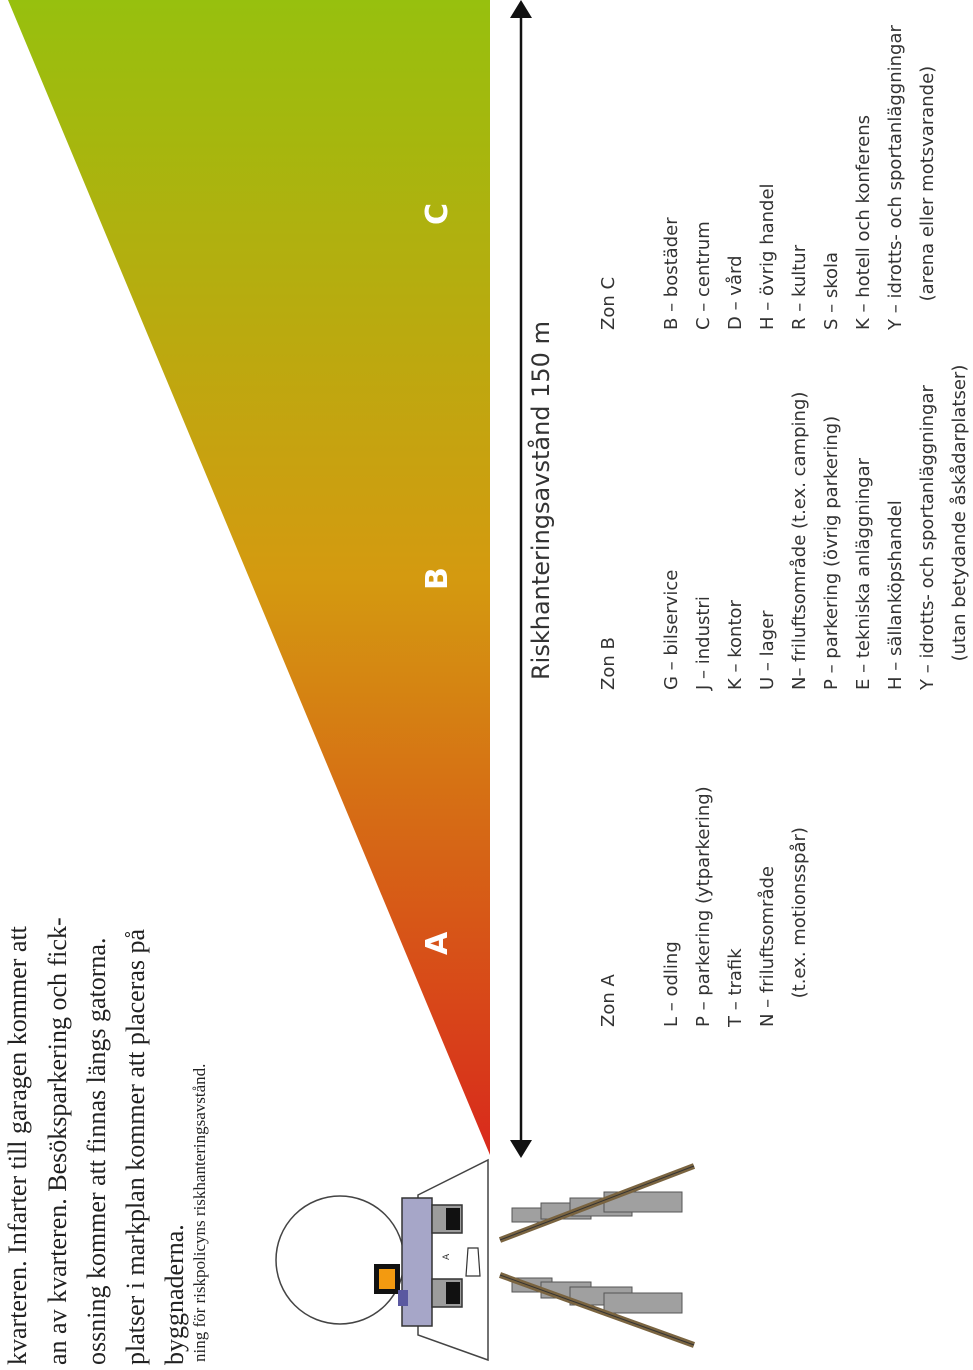  I want to click on zone-b-item: E – tekniska anläggningar, so click(863, 573).